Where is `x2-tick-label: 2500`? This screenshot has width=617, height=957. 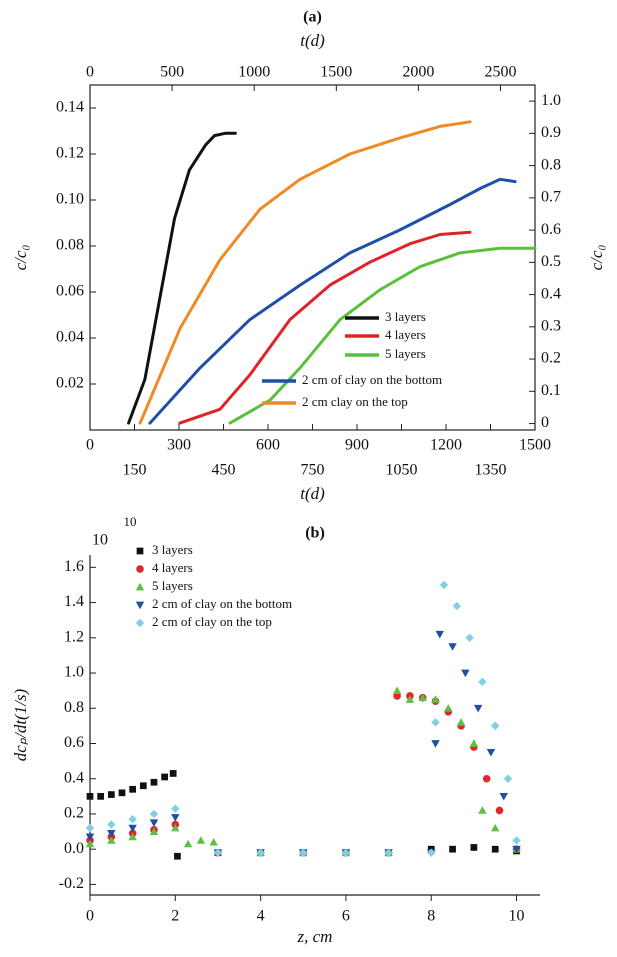 x2-tick-label: 2500 is located at coordinates (501, 72).